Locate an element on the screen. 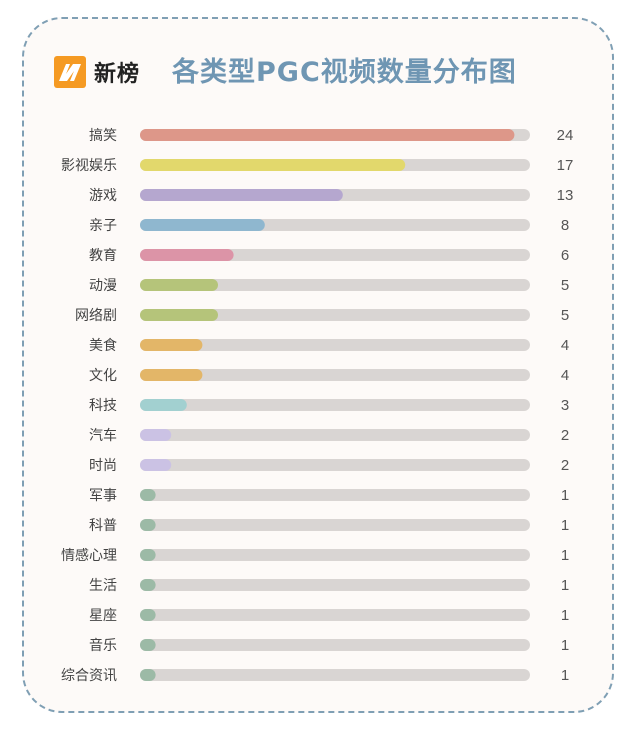 The height and width of the screenshot is (733, 640). chart-title: 各类型PGC视频数量分布图 is located at coordinates (344, 72).